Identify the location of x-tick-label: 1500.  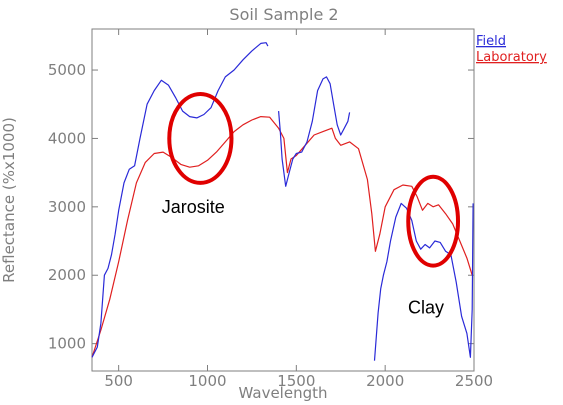
(296, 381).